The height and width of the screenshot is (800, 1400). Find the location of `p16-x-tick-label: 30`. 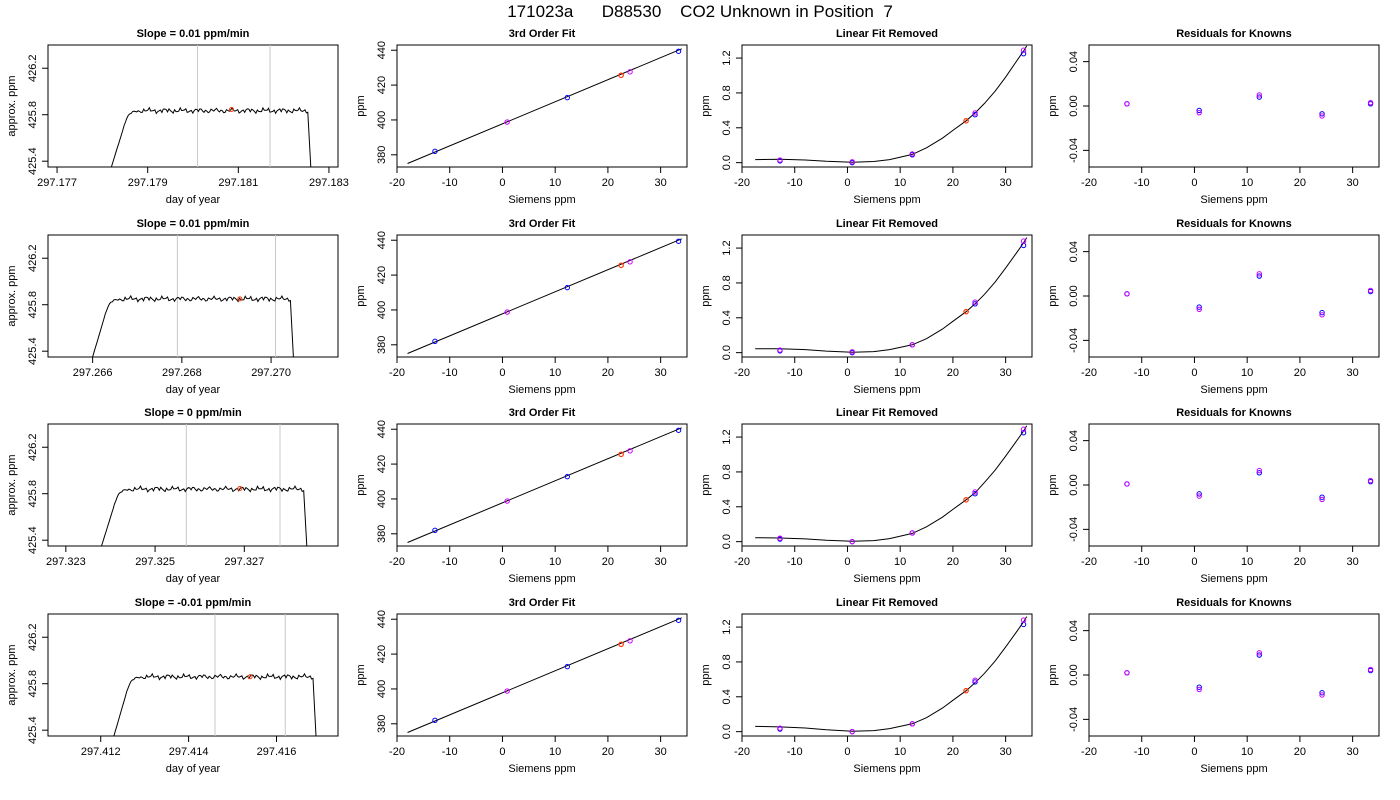

p16-x-tick-label: 30 is located at coordinates (1353, 752).